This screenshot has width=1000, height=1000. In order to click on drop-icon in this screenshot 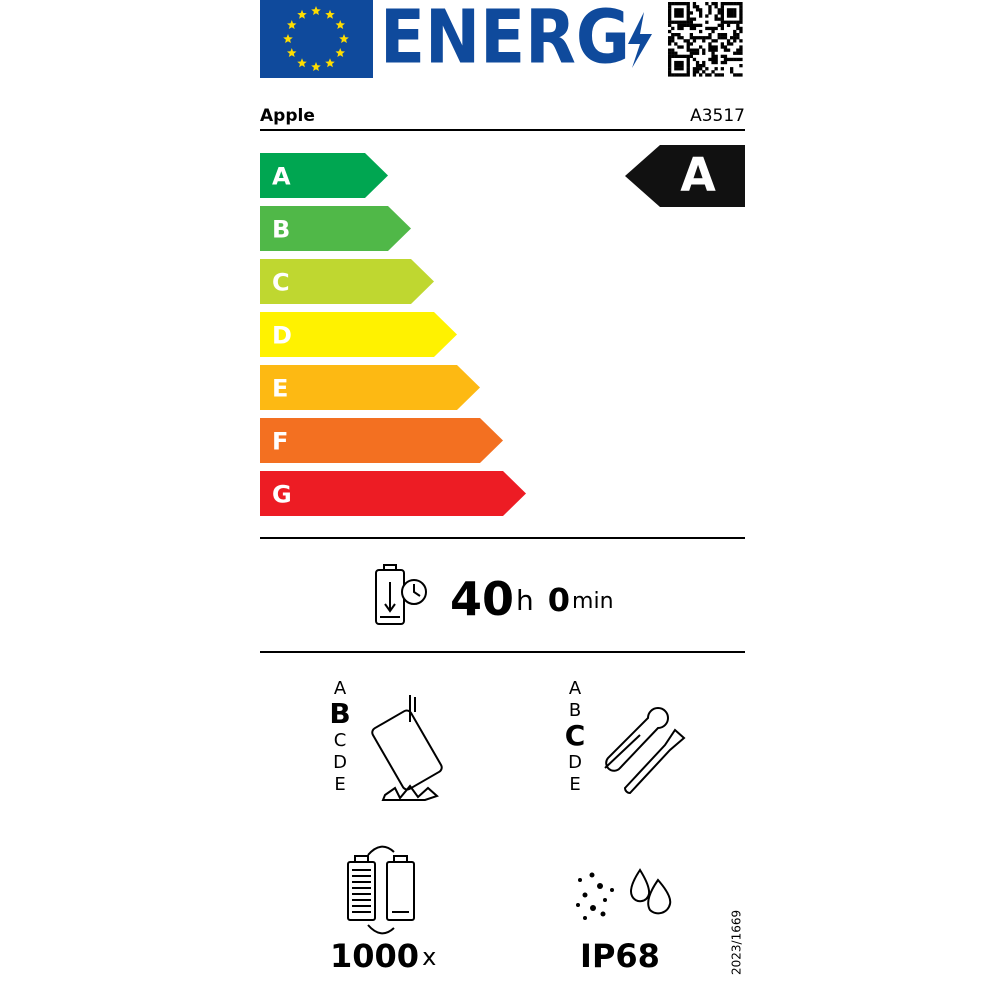, I will do `click(407, 748)`.